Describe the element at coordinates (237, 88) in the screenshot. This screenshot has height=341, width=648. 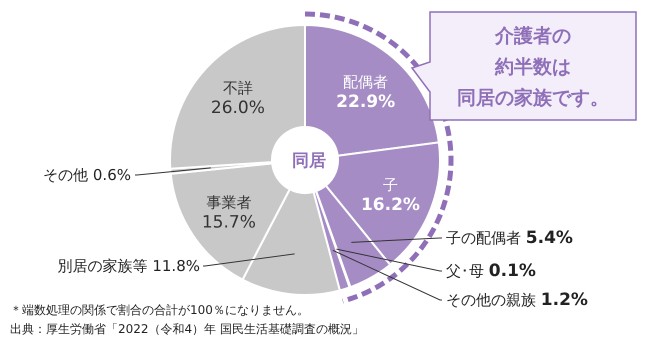
I see `slice-label: 不詳` at that location.